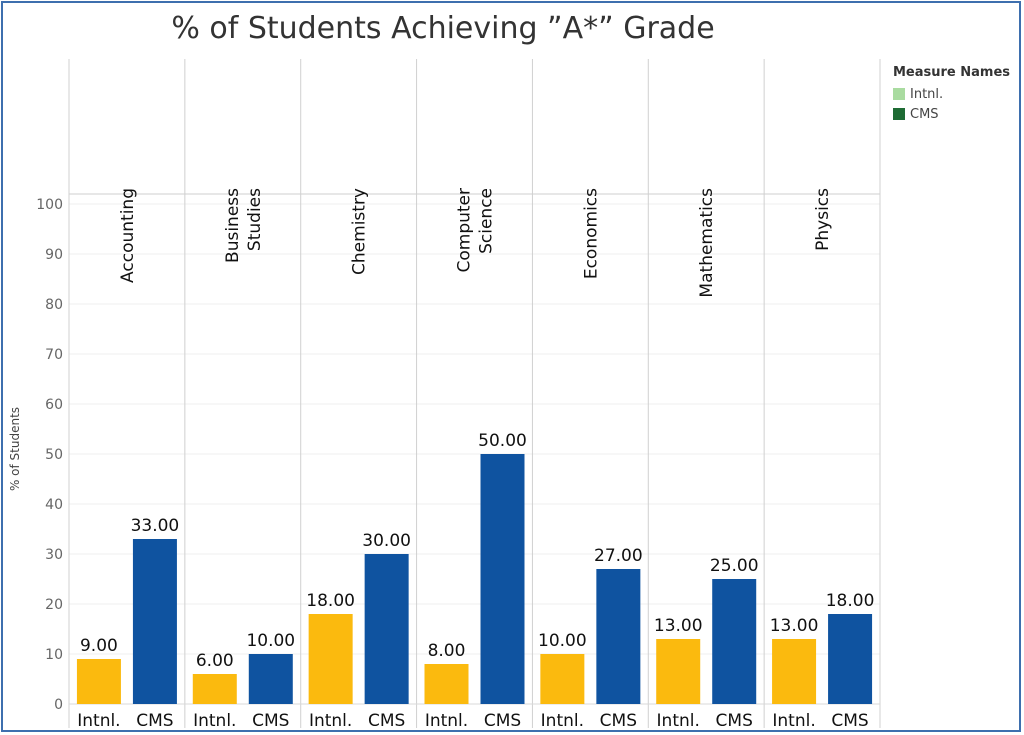 Image resolution: width=1024 pixels, height=735 pixels. What do you see at coordinates (54, 405) in the screenshot?
I see `y-tick-label: 60` at bounding box center [54, 405].